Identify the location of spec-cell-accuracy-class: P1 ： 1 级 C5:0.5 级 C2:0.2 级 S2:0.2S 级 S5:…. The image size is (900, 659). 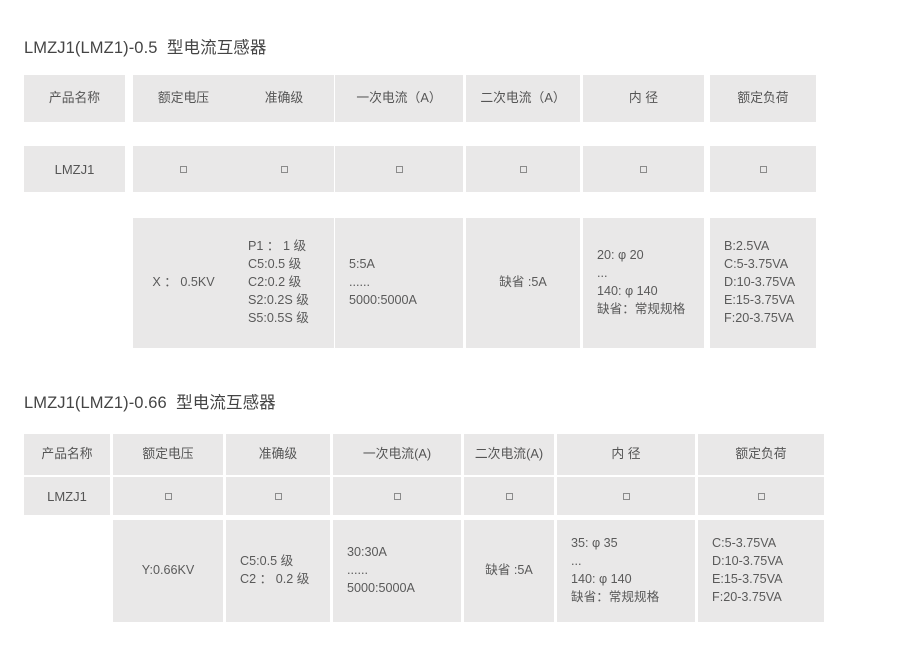
(284, 283).